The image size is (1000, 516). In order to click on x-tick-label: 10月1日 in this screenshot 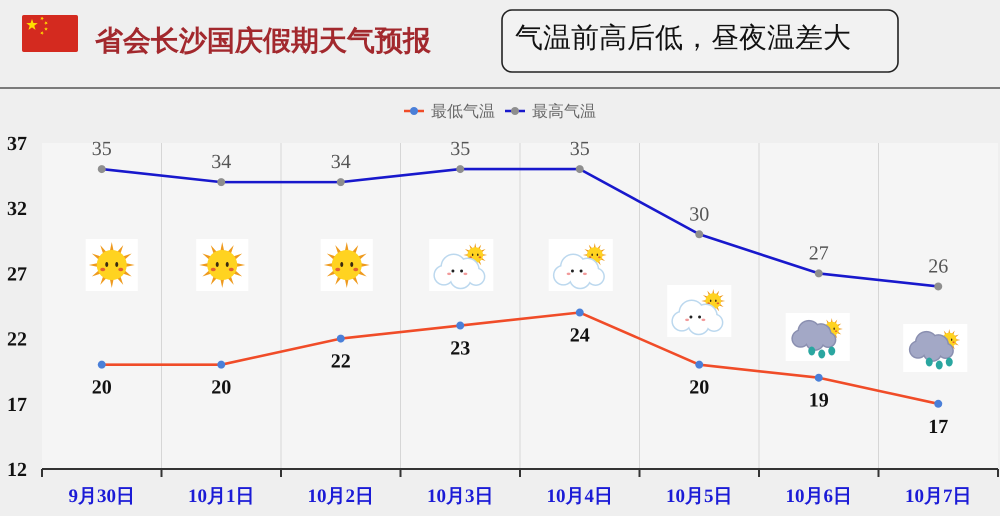, I will do `click(221, 496)`.